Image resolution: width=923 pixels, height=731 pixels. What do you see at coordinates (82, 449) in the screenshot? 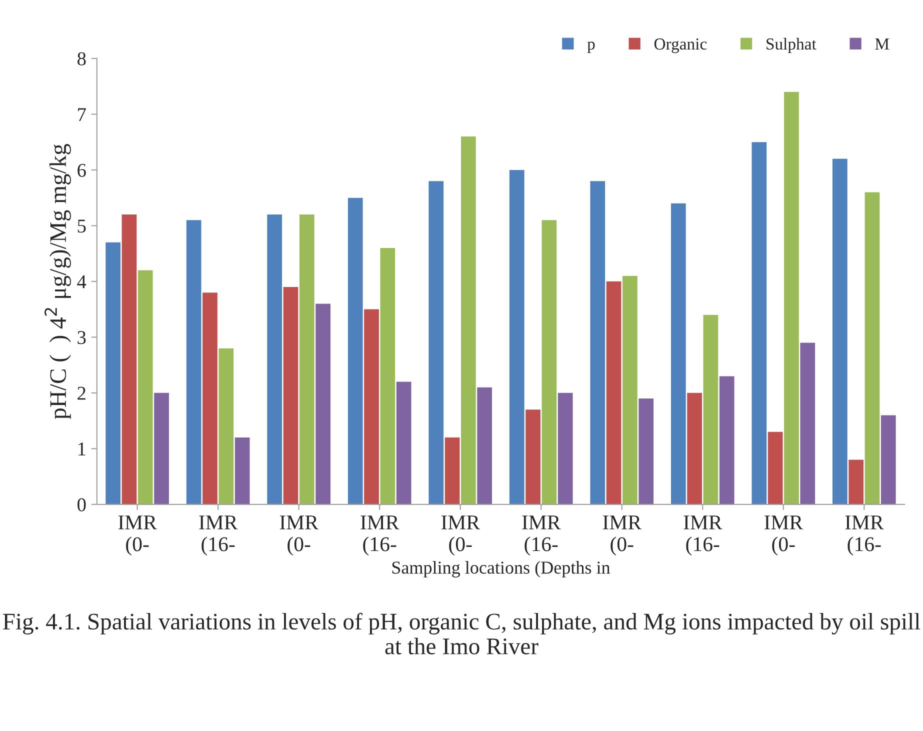
I see `y-tick-label: 1` at bounding box center [82, 449].